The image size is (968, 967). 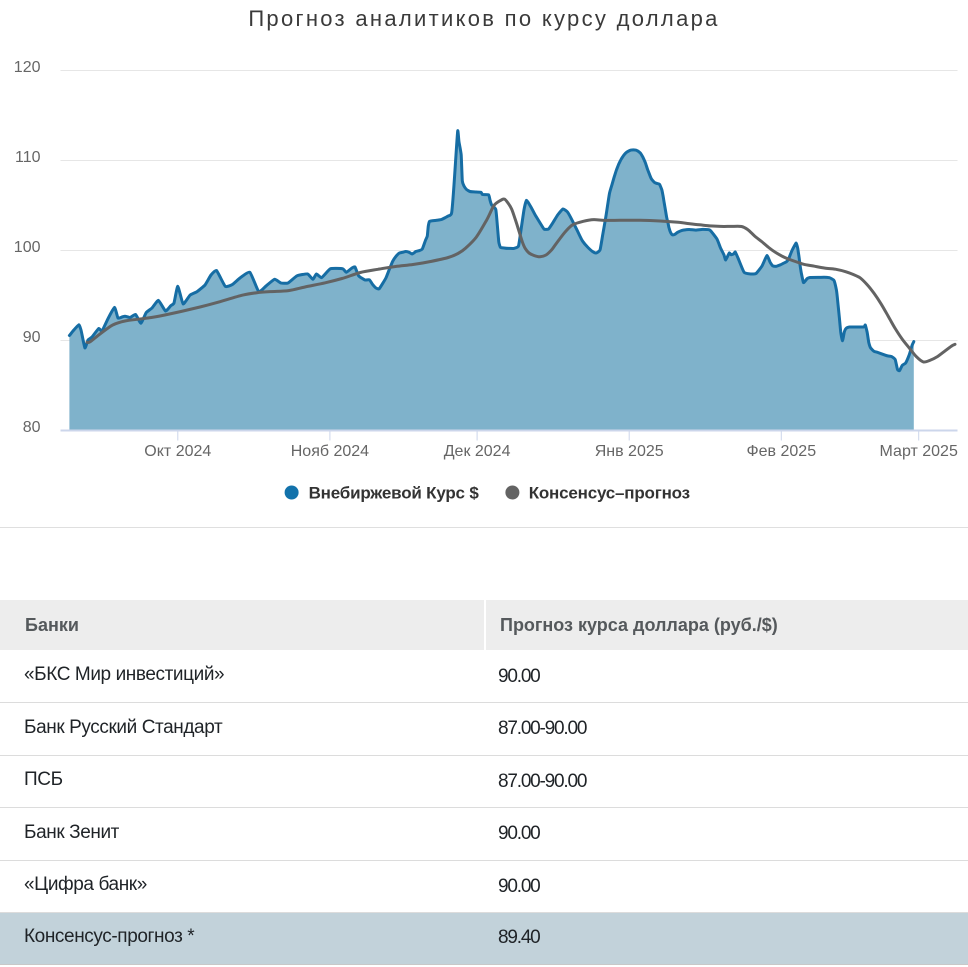 What do you see at coordinates (27, 67) in the screenshot?
I see `svg-text: 120` at bounding box center [27, 67].